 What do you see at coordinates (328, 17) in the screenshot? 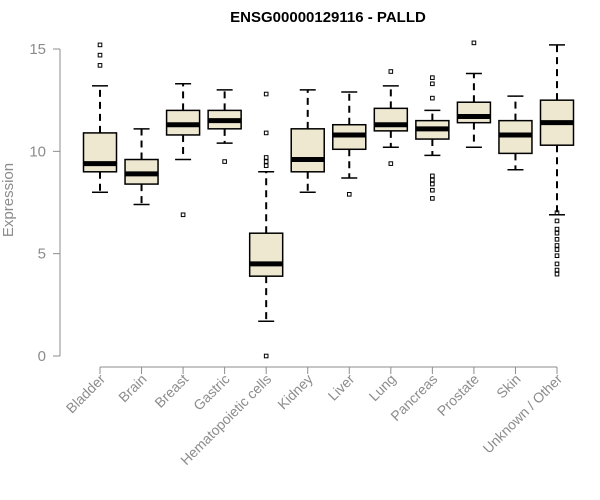
I see `chart-title: ENSG00000129116 - PALLD` at bounding box center [328, 17].